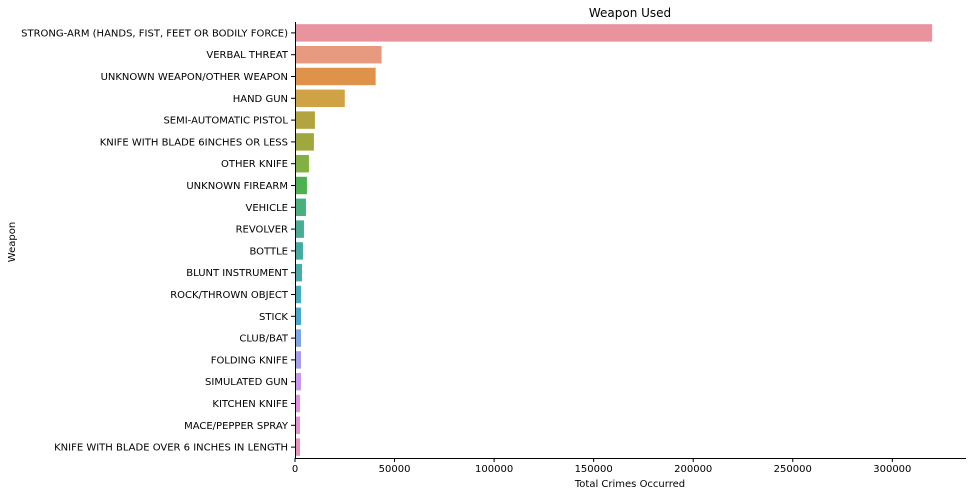 This screenshot has width=975, height=500. Describe the element at coordinates (395, 469) in the screenshot. I see `x-tick-label: 50000` at that location.